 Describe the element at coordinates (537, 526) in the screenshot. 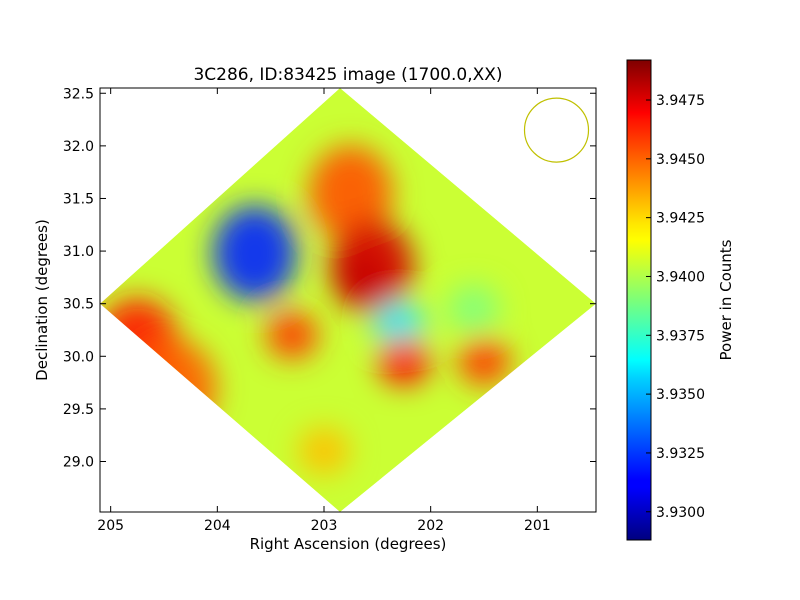

I see `x-tick-label: 201` at that location.